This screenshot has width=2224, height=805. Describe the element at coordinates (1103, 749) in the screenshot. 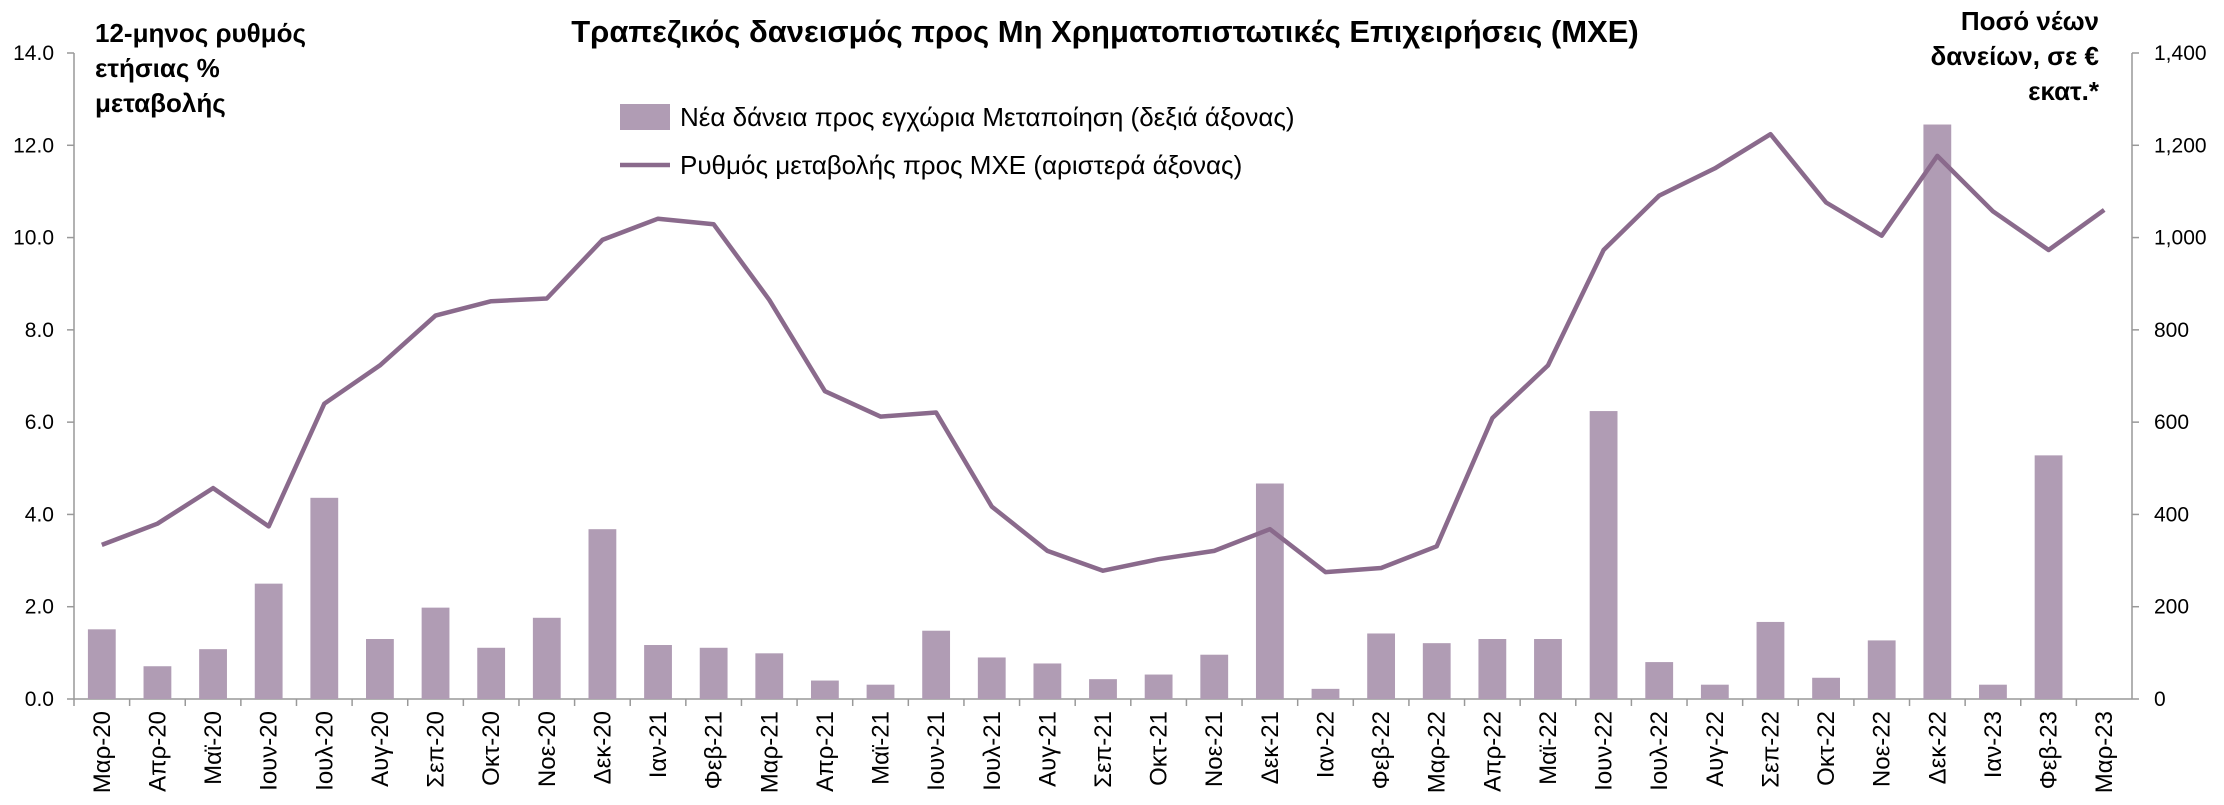

I see `x-tick-label: Σεπ-21` at that location.